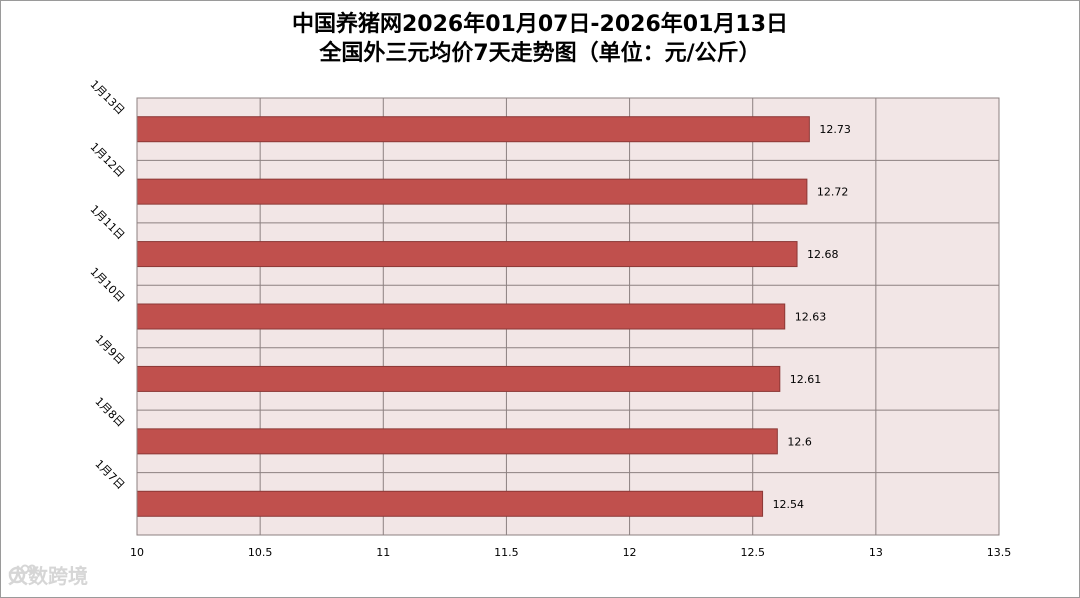 This screenshot has width=1080, height=598. Describe the element at coordinates (137, 552) in the screenshot. I see `x-tick-label: 10` at that location.